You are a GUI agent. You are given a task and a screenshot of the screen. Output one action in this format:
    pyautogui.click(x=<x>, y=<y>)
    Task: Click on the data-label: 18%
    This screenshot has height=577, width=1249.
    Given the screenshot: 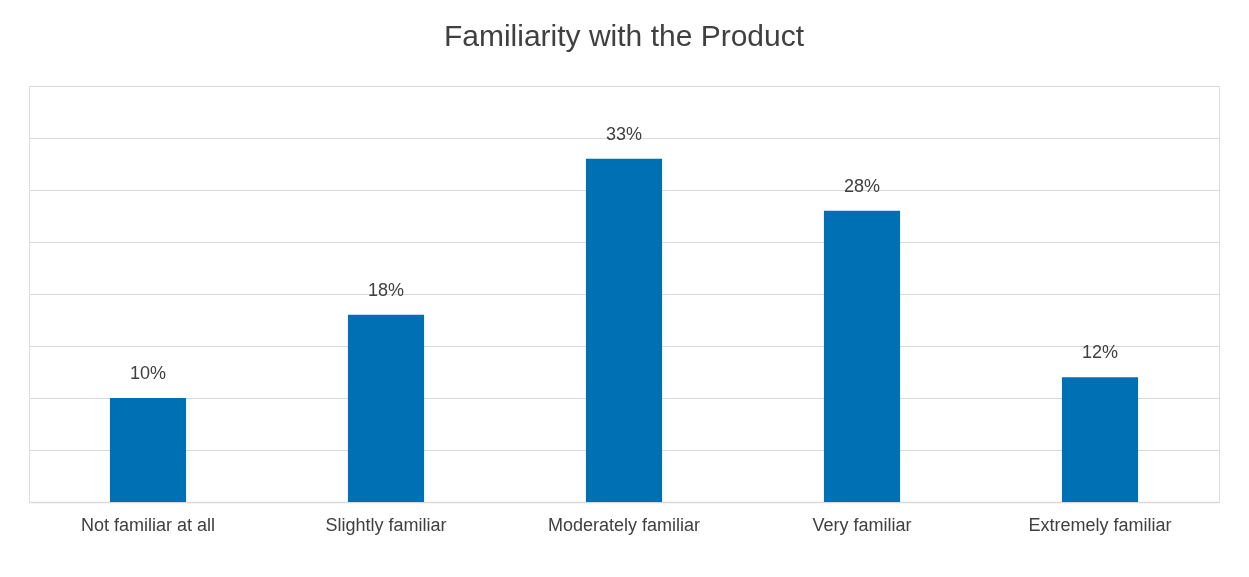 What is the action you would take?
    pyautogui.click(x=386, y=289)
    